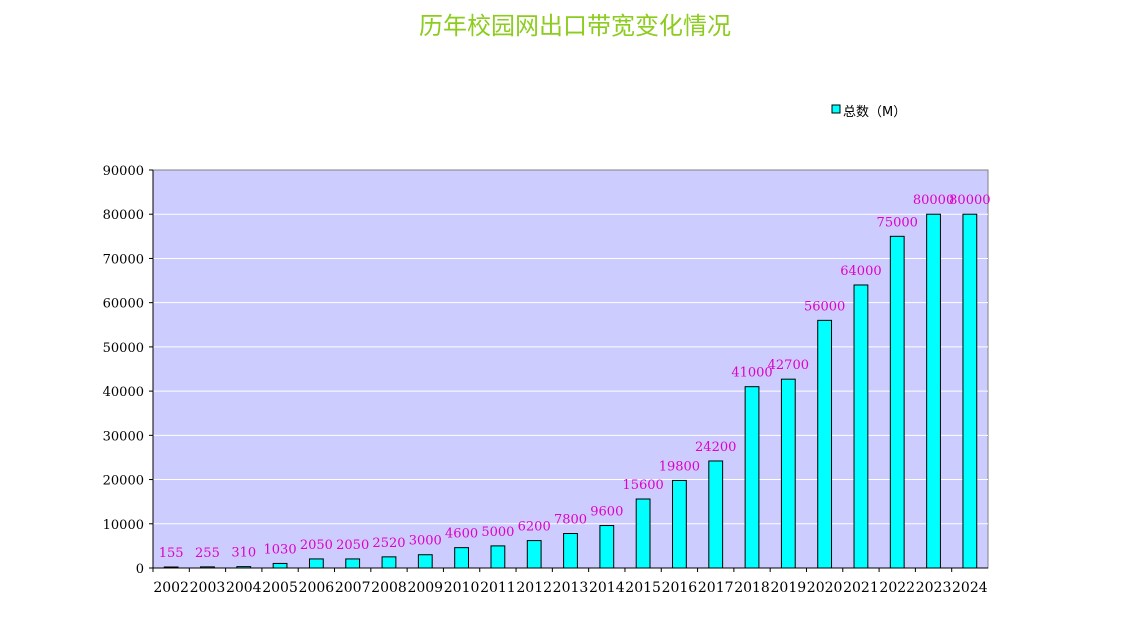  I want to click on data-label: 24200, so click(715, 447).